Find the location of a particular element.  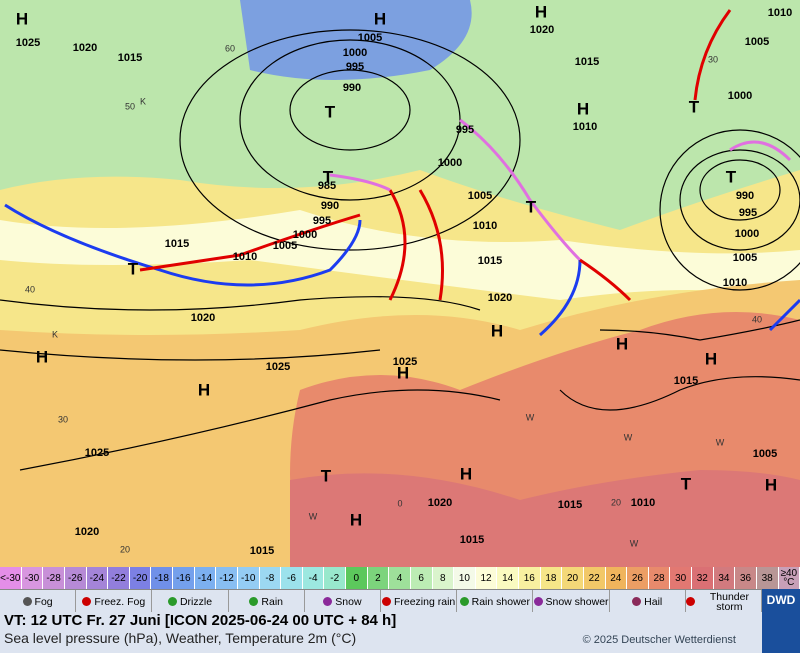

scale-cell: -8 is located at coordinates (270, 578).